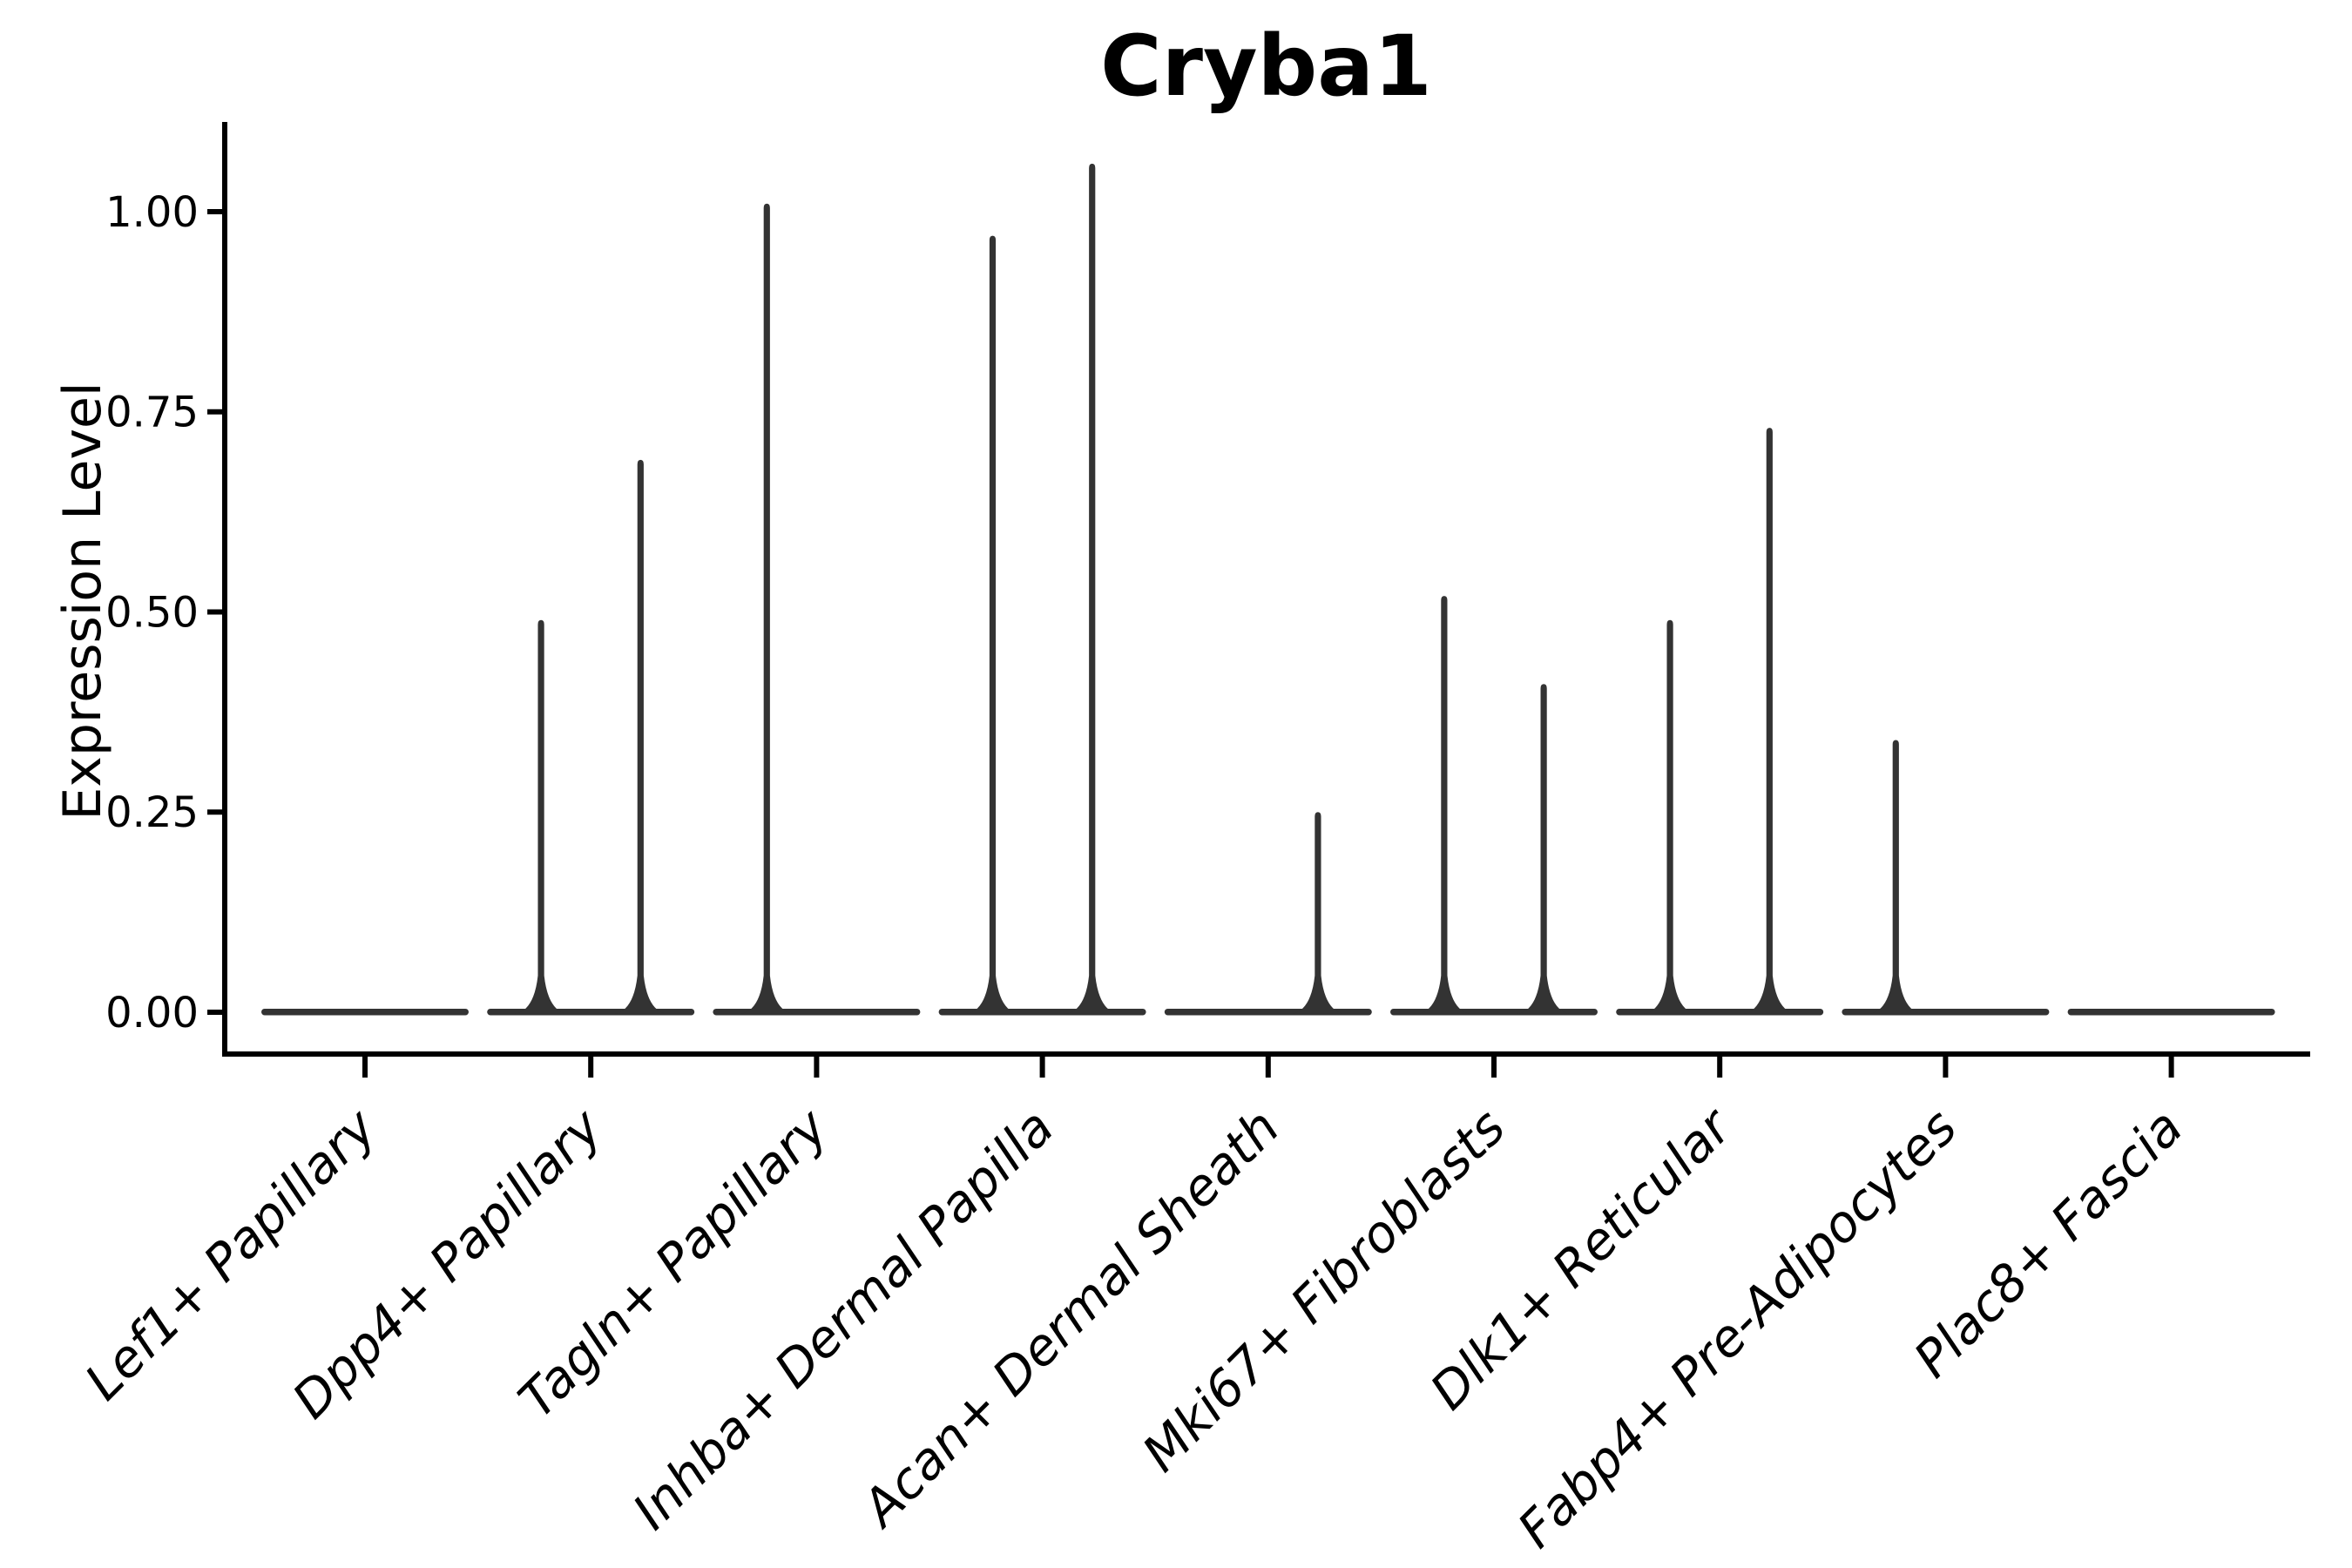 The image size is (2352, 1568). Describe the element at coordinates (1069, 1319) in the screenshot. I see `x-axis-category-label: Acan+ Dermal Sheath` at that location.